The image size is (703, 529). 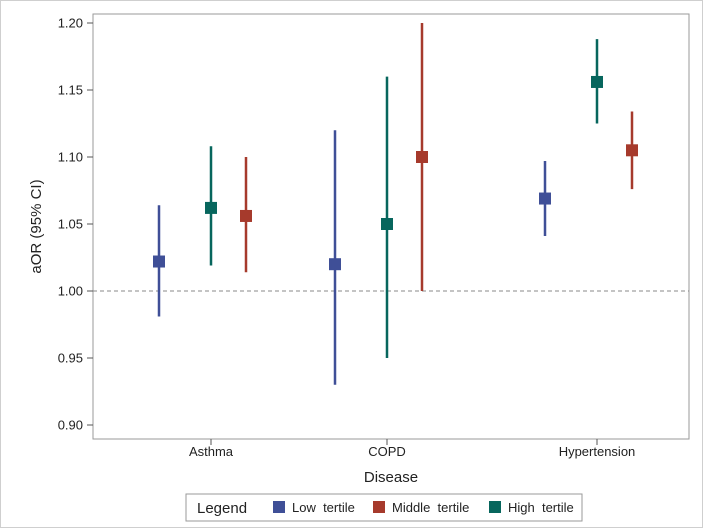 I want to click on y-axis: 0.90 0.95 1.00 1.05 1.10 1.15 1.20, so click(x=75, y=224).